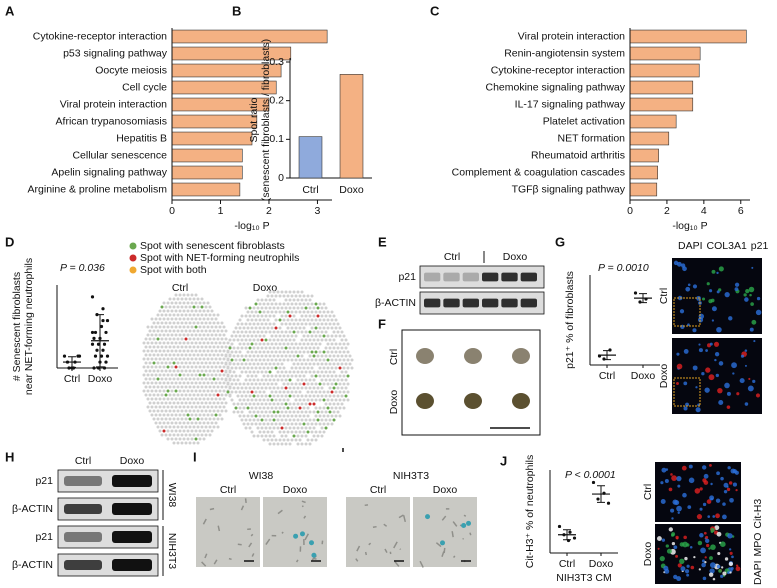  Describe the element at coordinates (295, 532) in the screenshot. I see `micrograph` at that location.